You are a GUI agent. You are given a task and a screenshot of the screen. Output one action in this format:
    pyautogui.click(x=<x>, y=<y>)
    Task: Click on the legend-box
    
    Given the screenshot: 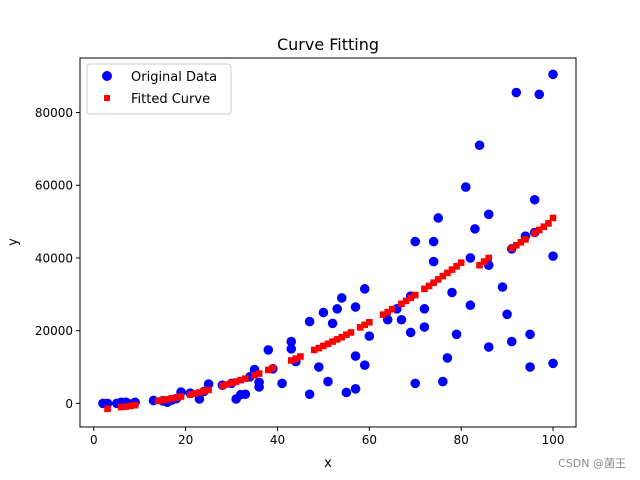 What is the action you would take?
    pyautogui.click(x=159, y=89)
    